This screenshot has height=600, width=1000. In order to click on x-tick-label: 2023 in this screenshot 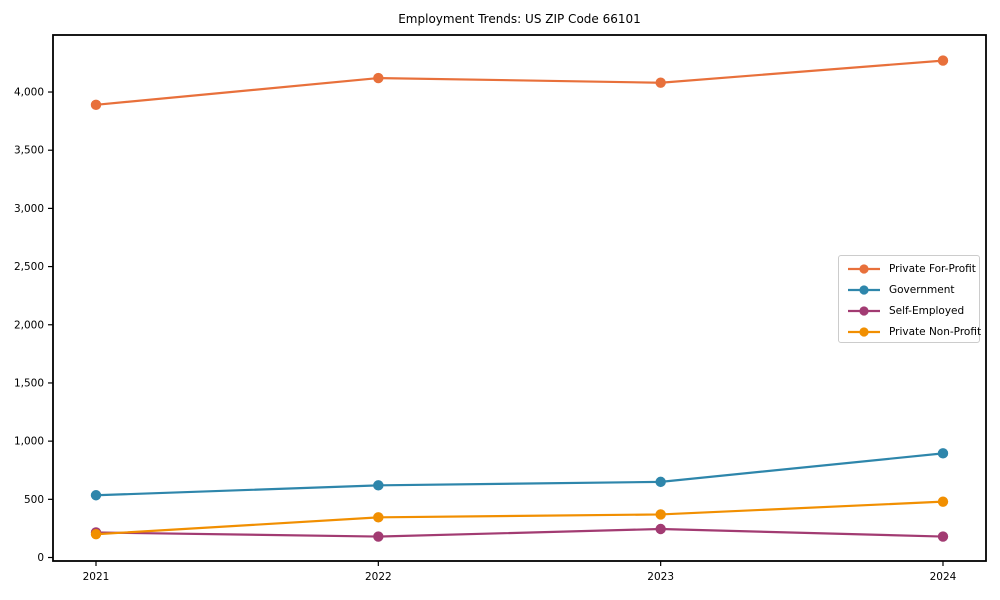, I will do `click(660, 577)`.